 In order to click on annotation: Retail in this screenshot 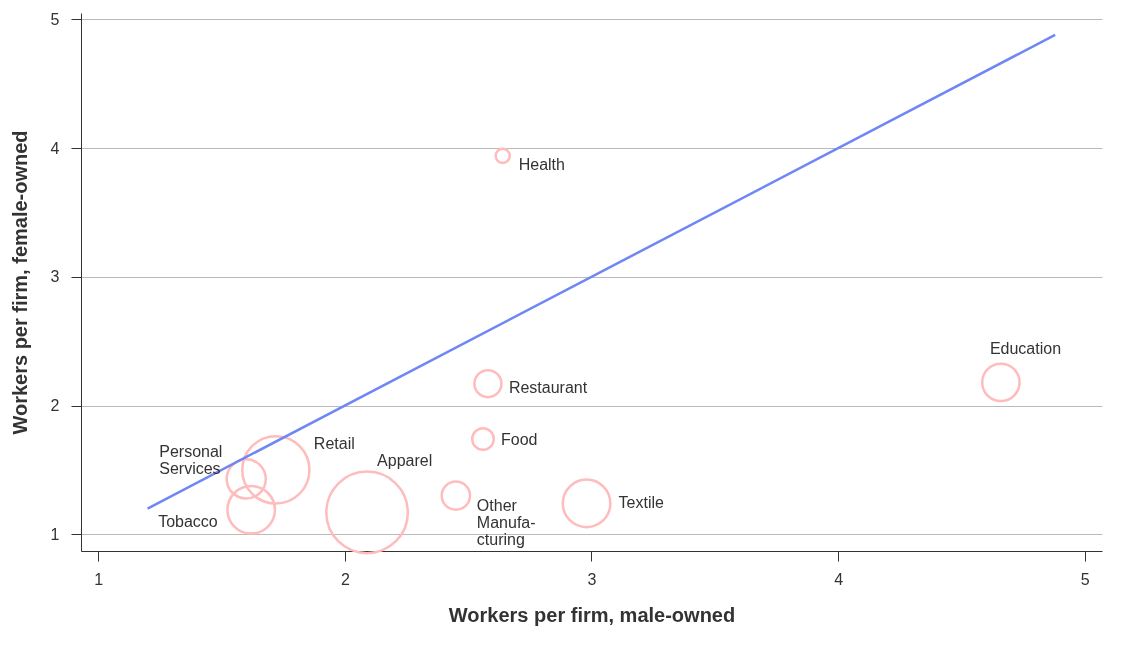, I will do `click(334, 443)`.